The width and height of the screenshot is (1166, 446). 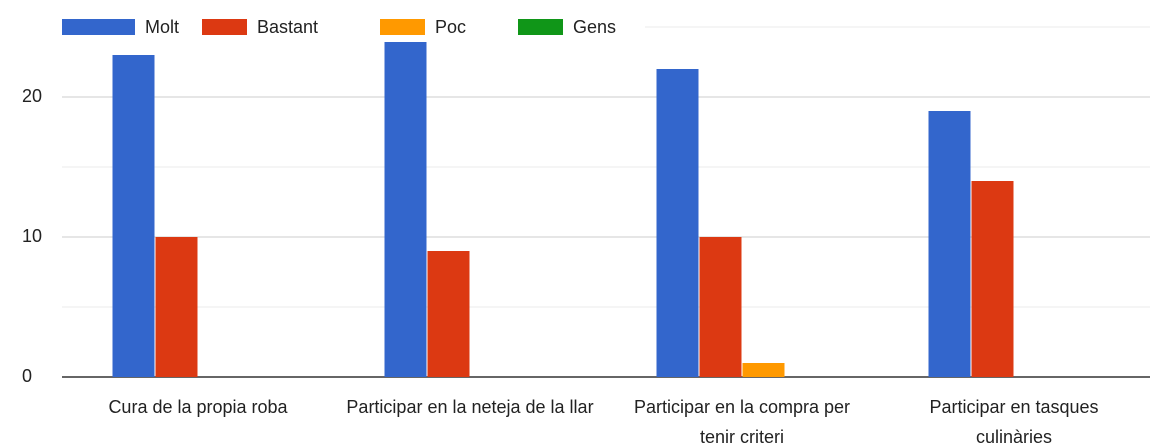 I want to click on legend-label: Poc, so click(x=450, y=27).